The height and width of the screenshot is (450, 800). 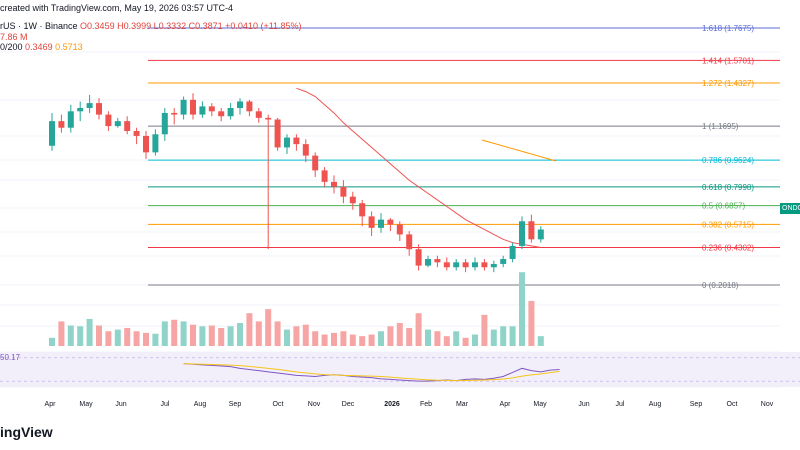 I want to click on fib-level-label: 0.236 (0.4302), so click(x=728, y=248).